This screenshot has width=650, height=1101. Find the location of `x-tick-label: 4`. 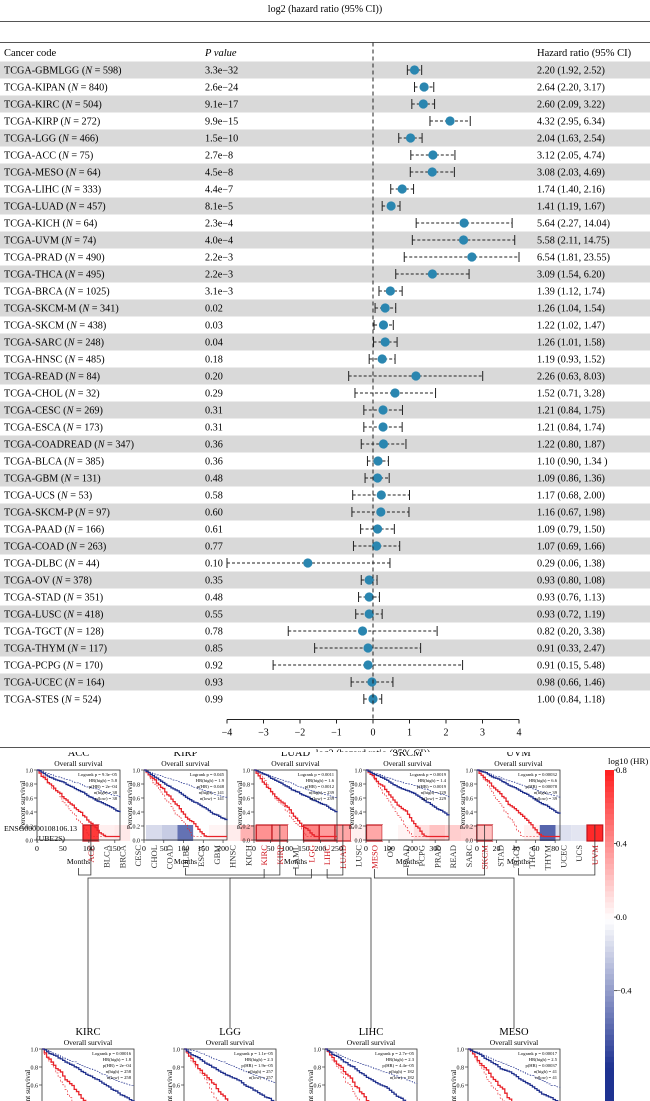

x-tick-label: 4 is located at coordinates (519, 733).